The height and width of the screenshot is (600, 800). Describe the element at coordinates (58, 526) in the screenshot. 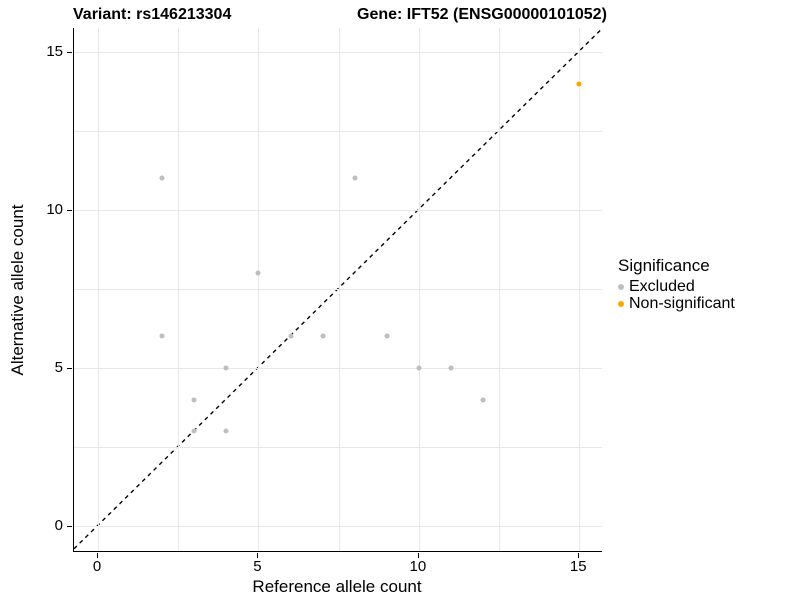

I see `y-tick-label: 0` at that location.